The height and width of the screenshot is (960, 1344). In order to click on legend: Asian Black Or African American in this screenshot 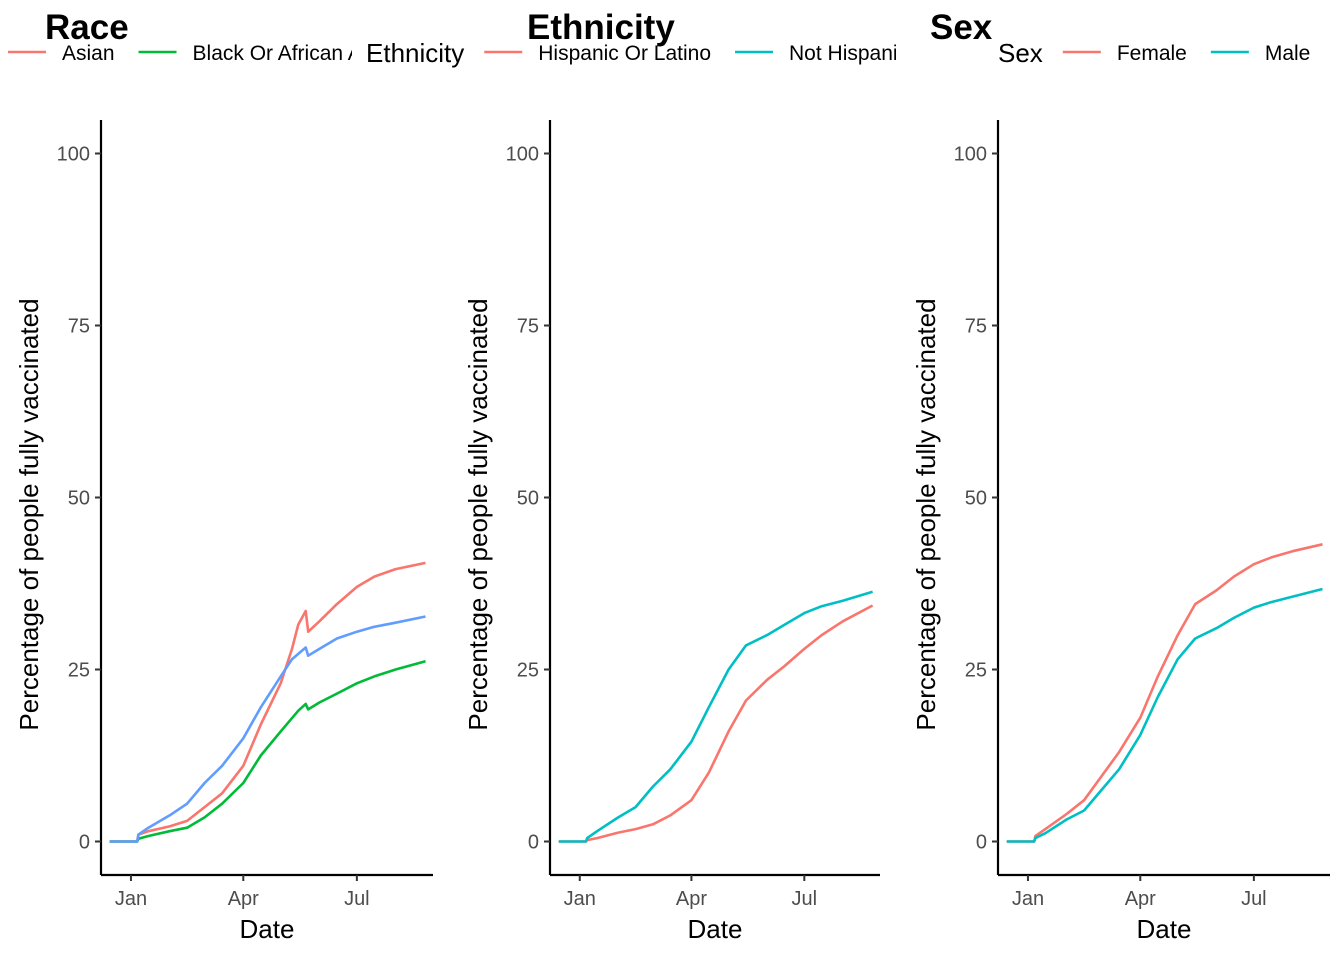, I will do `click(222, 53)`.